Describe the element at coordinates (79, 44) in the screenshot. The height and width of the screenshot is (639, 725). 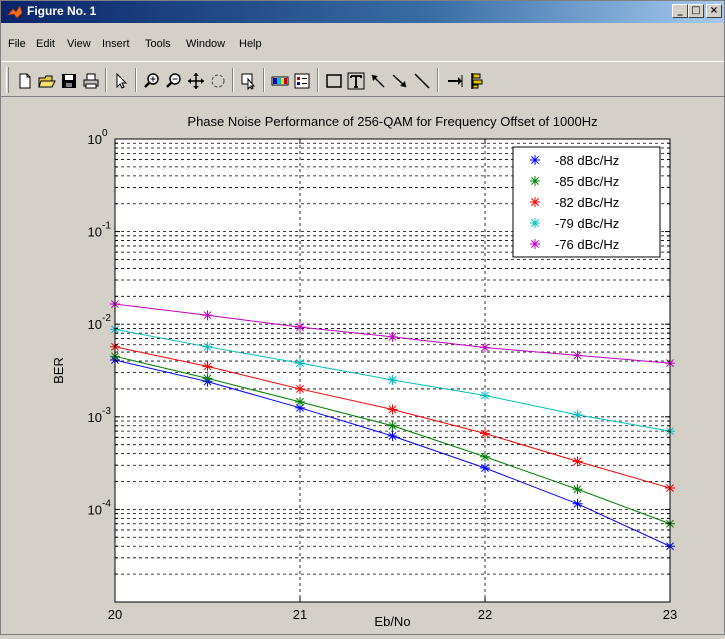
I see `menu-view: View` at that location.